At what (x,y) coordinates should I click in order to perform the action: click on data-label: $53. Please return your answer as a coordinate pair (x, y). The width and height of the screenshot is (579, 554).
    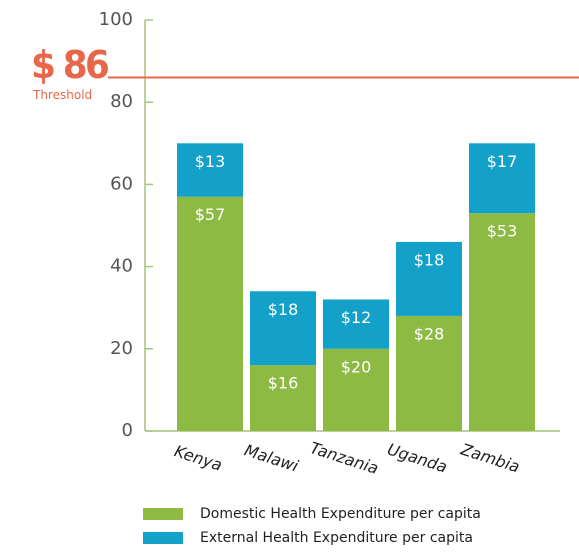
    Looking at the image, I should click on (502, 231).